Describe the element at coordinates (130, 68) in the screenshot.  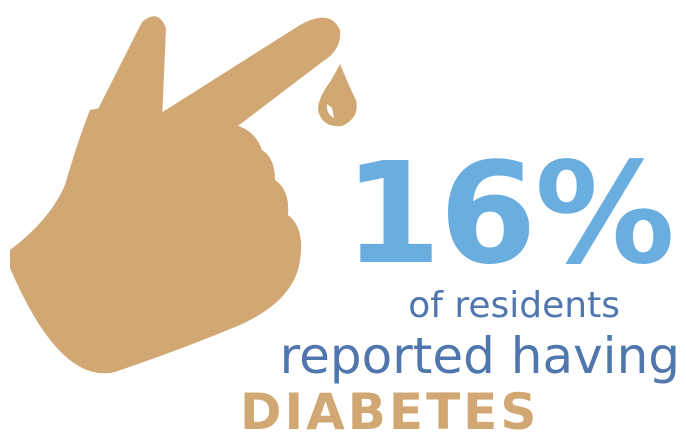
I see `middle-finger` at that location.